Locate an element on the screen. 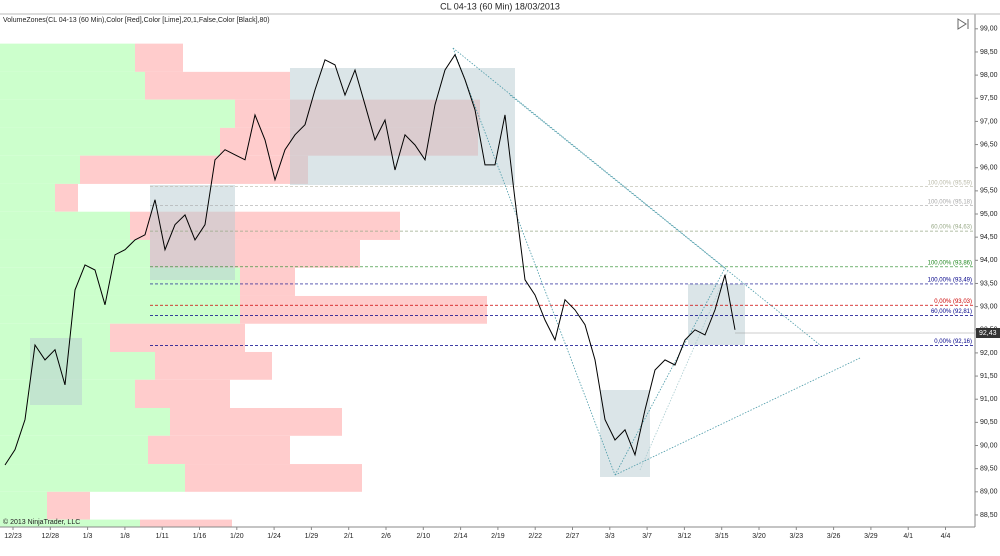 The width and height of the screenshot is (1000, 556). fib-label: 100,00% (95,59) is located at coordinates (950, 183).